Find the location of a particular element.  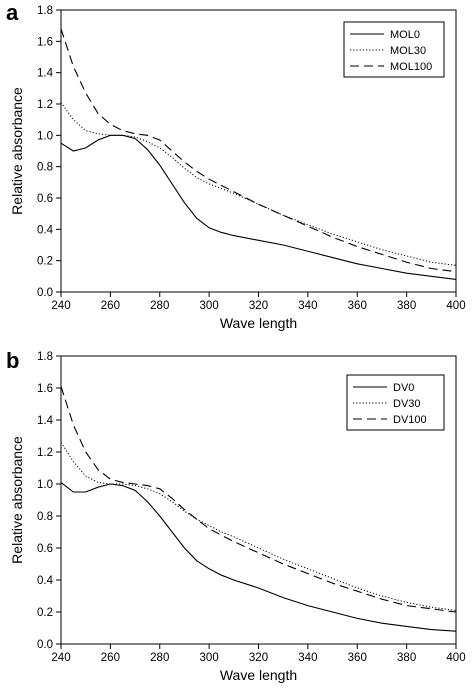

legend-label: MOL30 is located at coordinates (408, 51).